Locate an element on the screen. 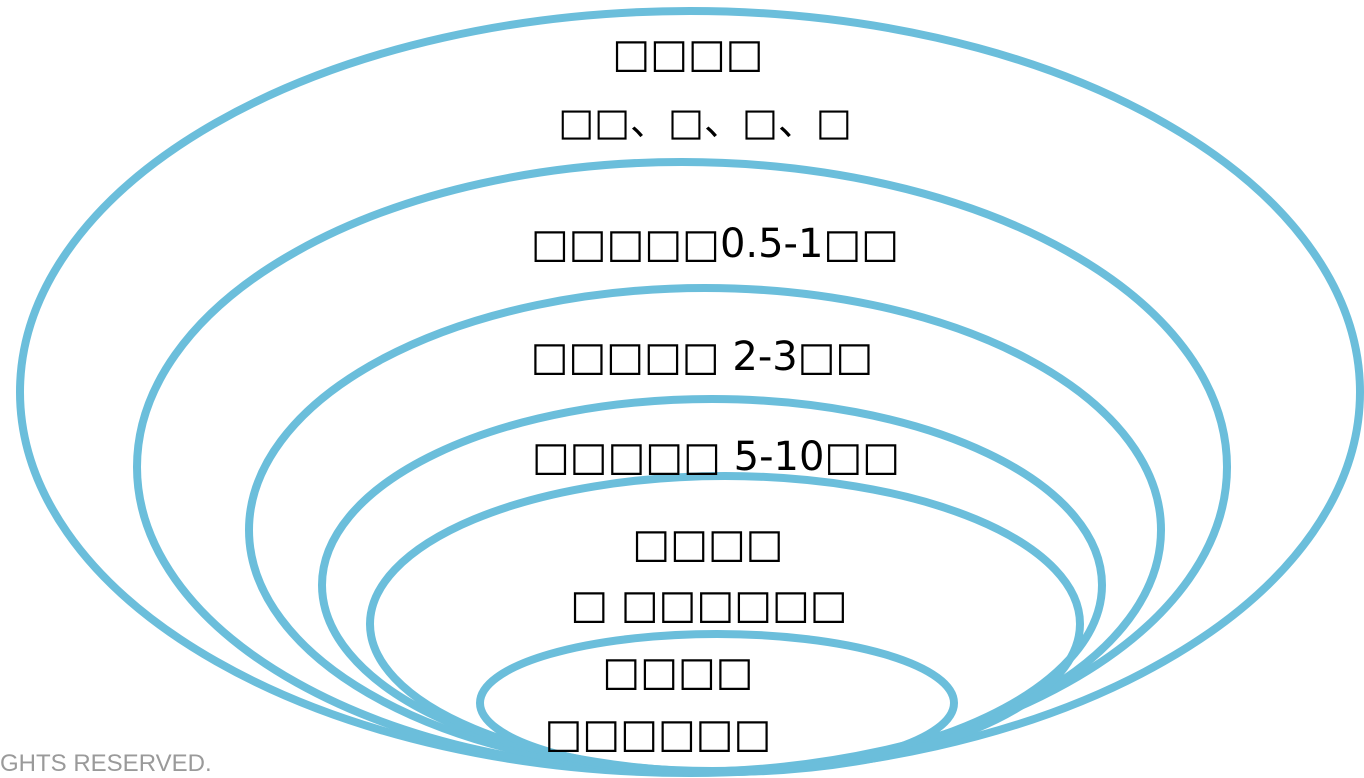 The height and width of the screenshot is (778, 1364). ring-6-subtitle: □□□□□□ is located at coordinates (658, 734).